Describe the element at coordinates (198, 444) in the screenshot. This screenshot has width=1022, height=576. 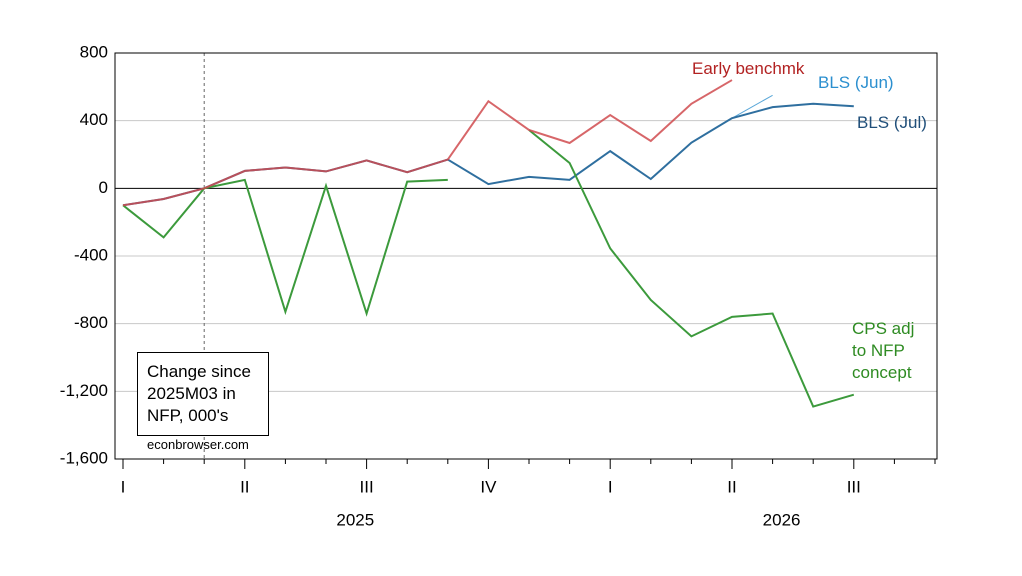
I see `source: econbrowser.com` at that location.